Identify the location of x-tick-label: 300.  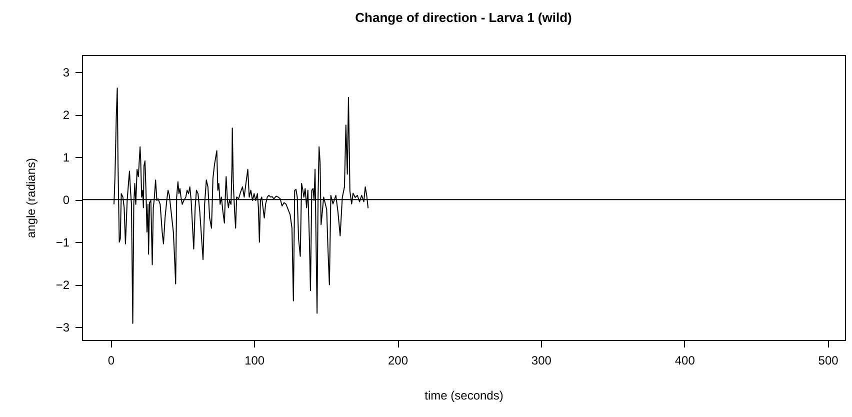
(541, 361).